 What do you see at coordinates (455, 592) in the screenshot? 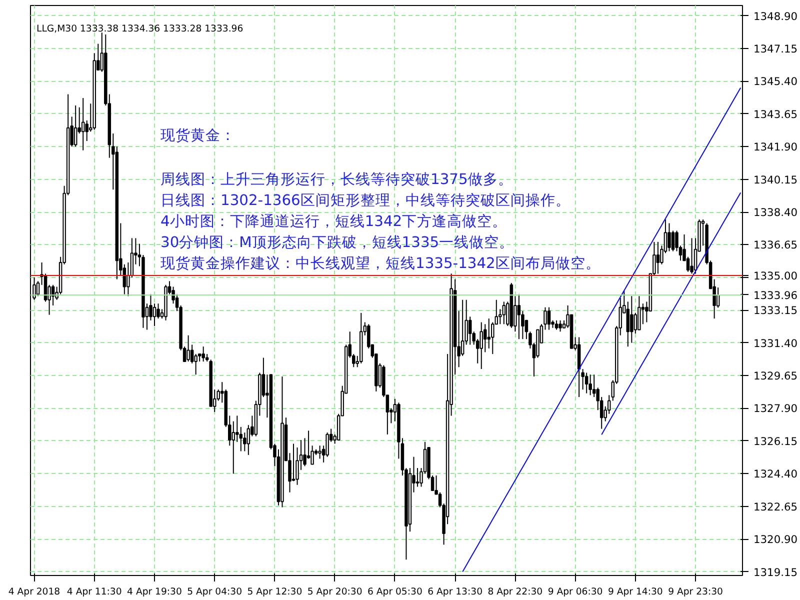
I see `x-tick-label: 6 Apr 13:30` at bounding box center [455, 592].